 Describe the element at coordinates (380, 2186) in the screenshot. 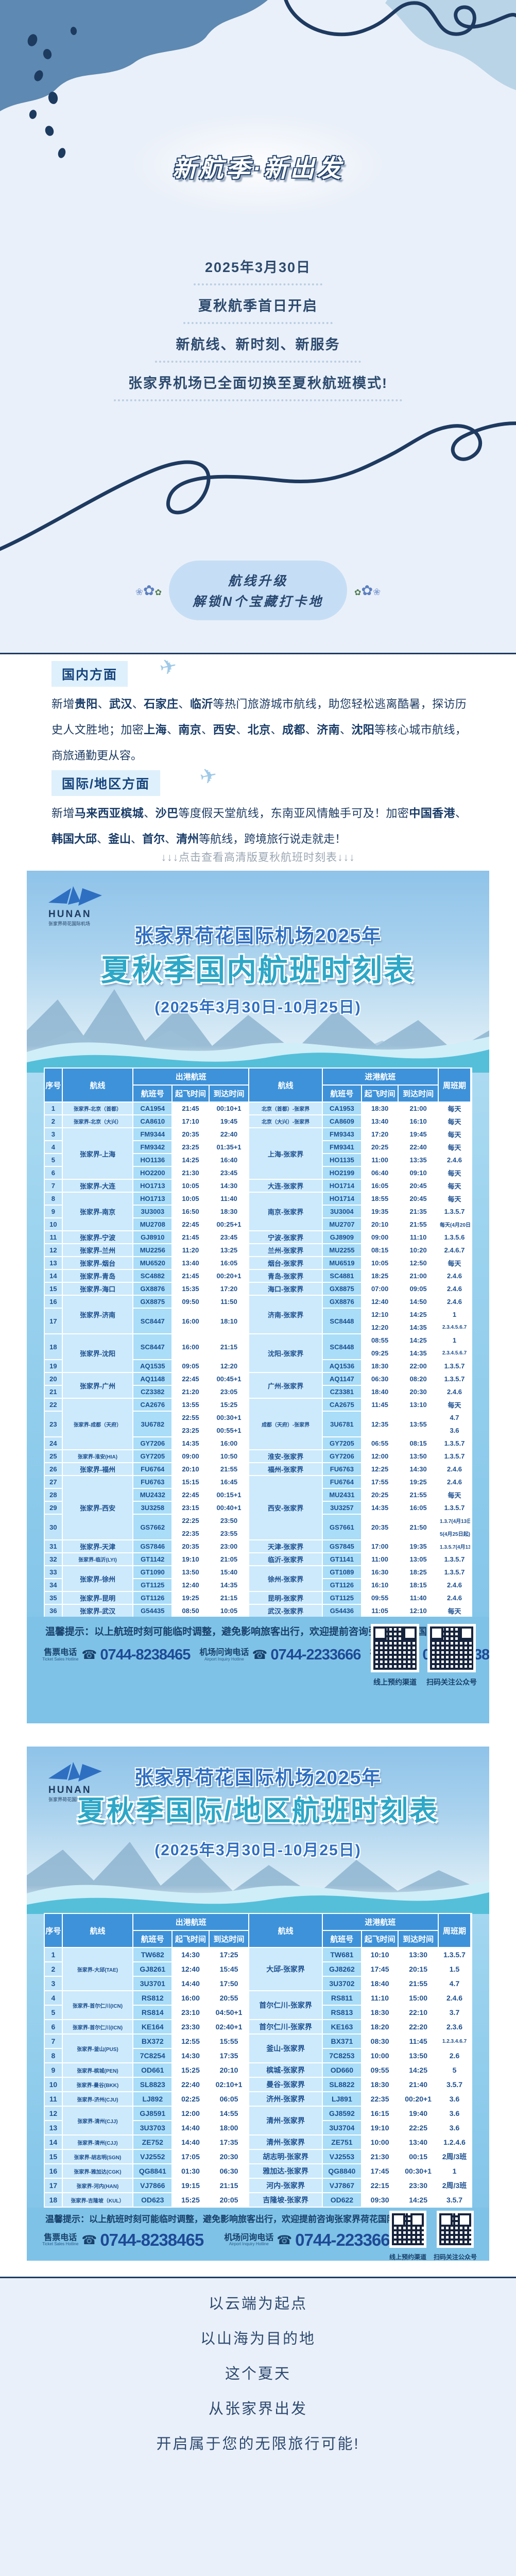

I see `cell: 22:15` at that location.